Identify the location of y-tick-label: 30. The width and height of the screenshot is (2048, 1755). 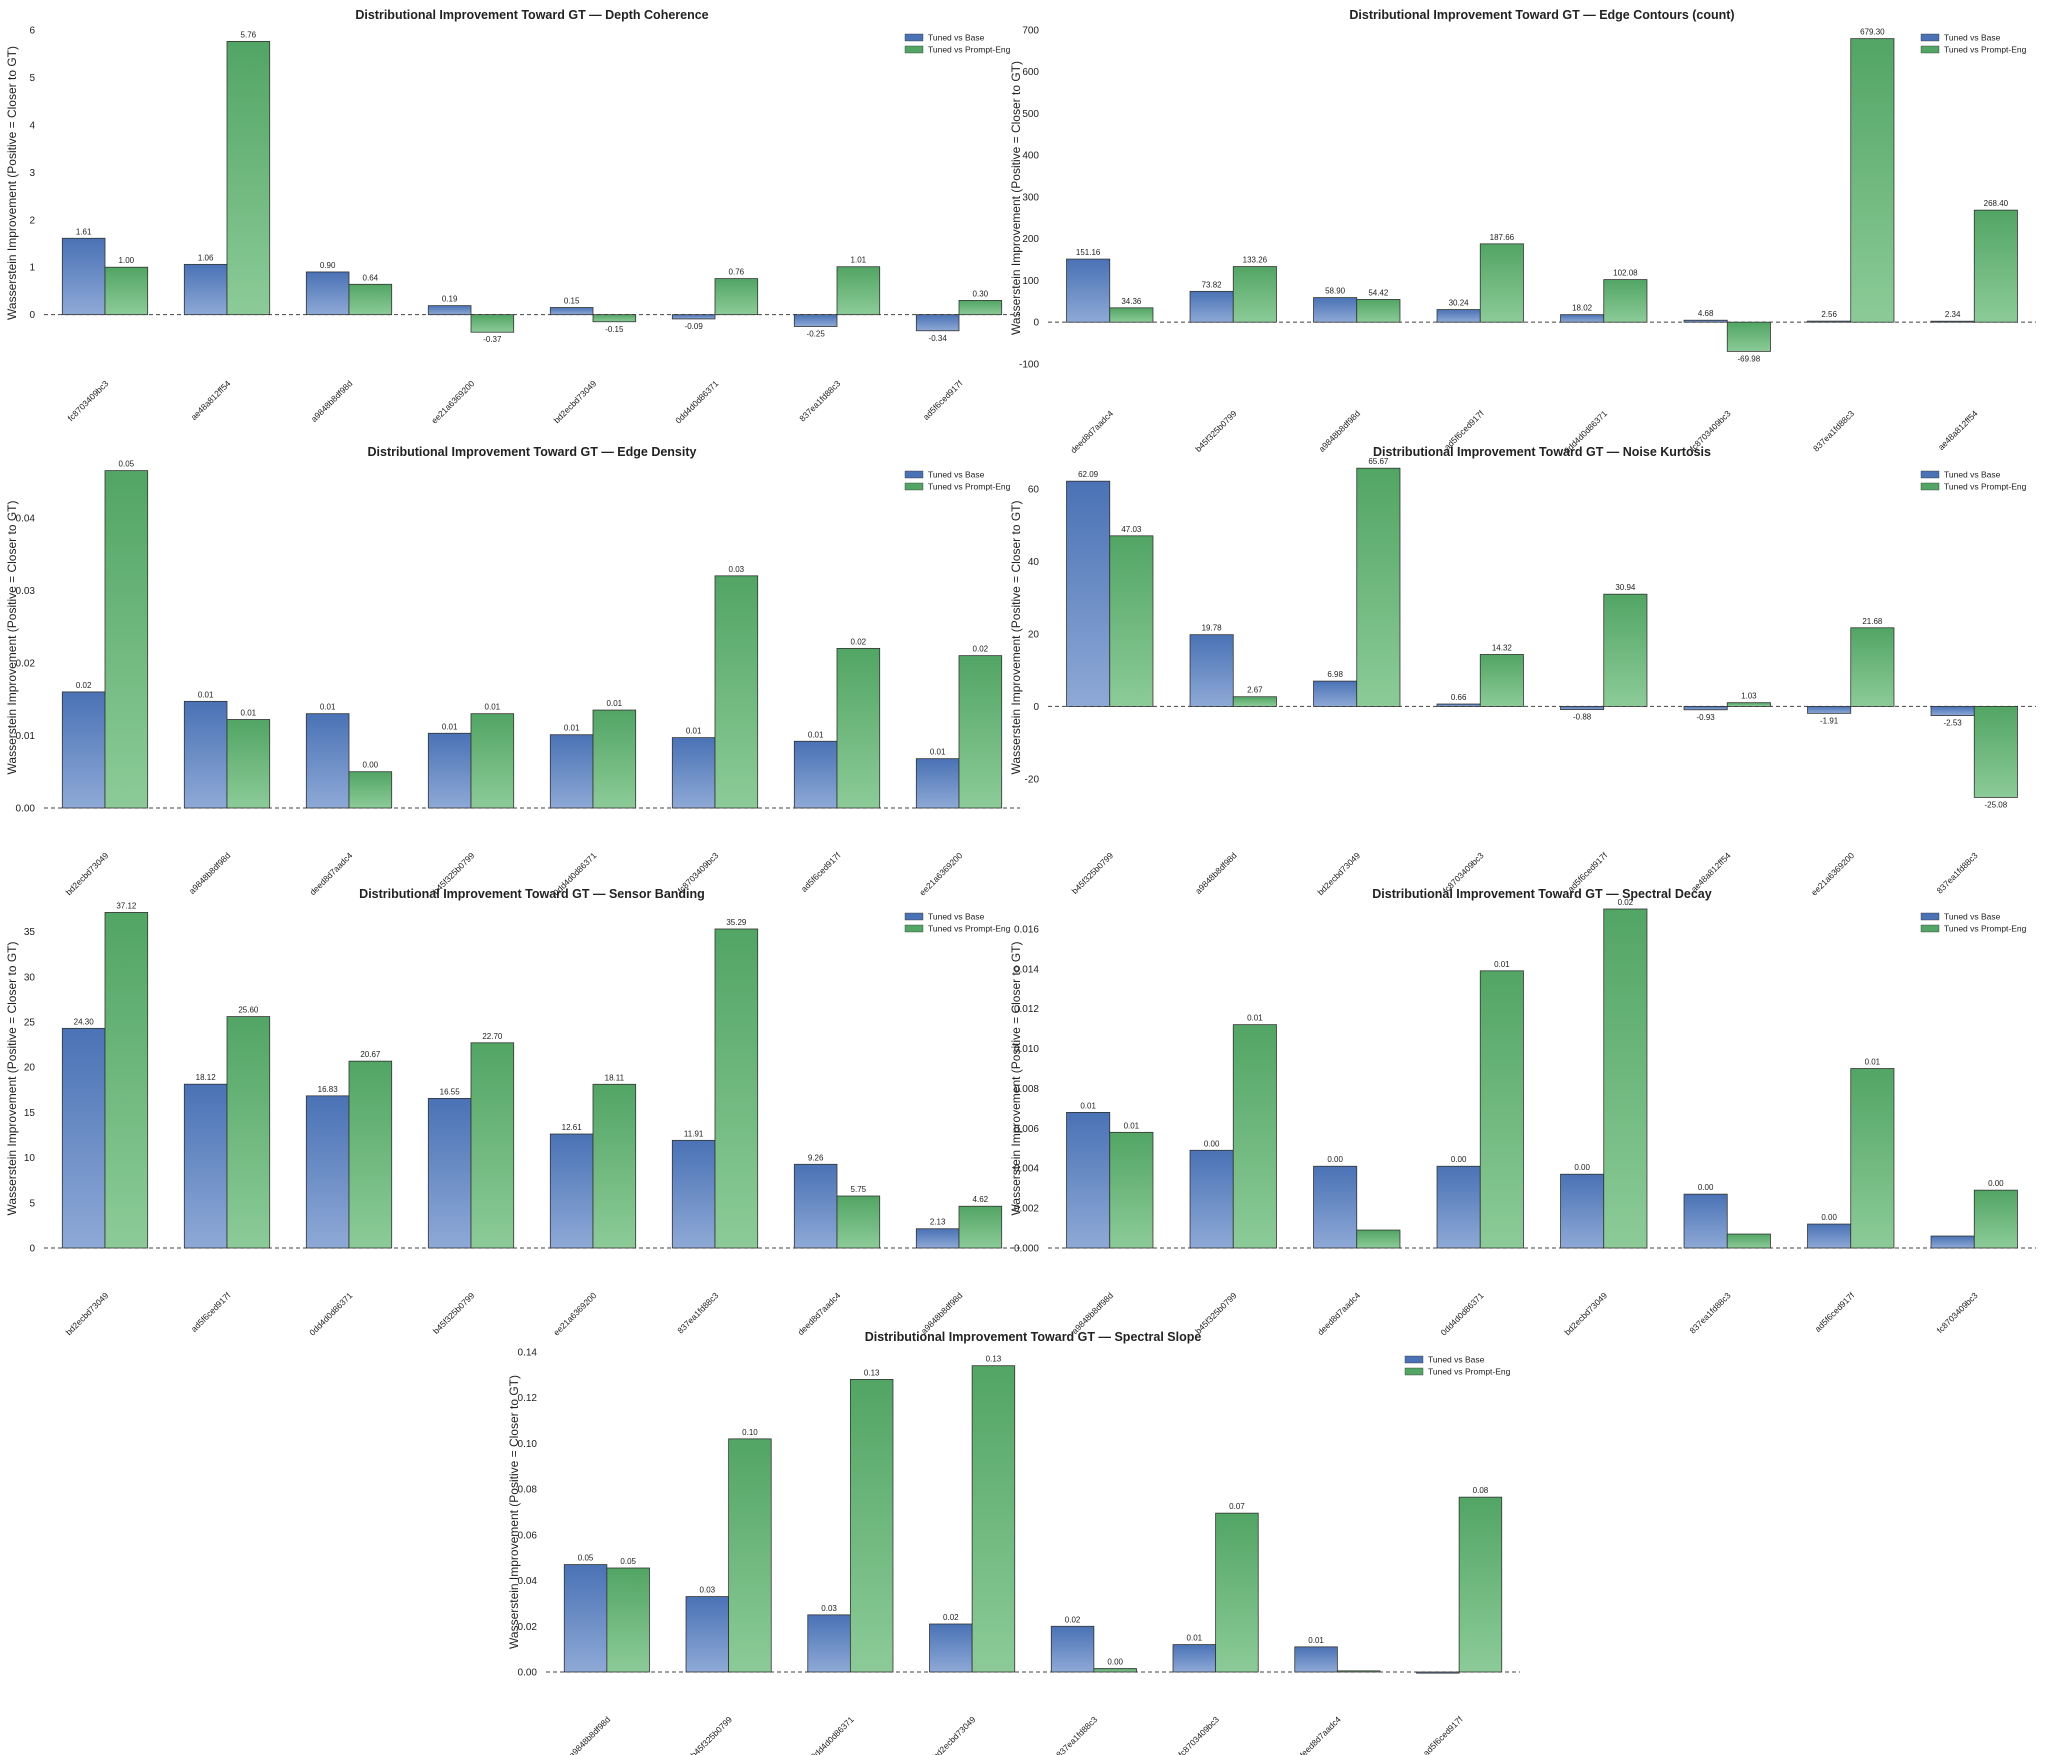
(30, 977).